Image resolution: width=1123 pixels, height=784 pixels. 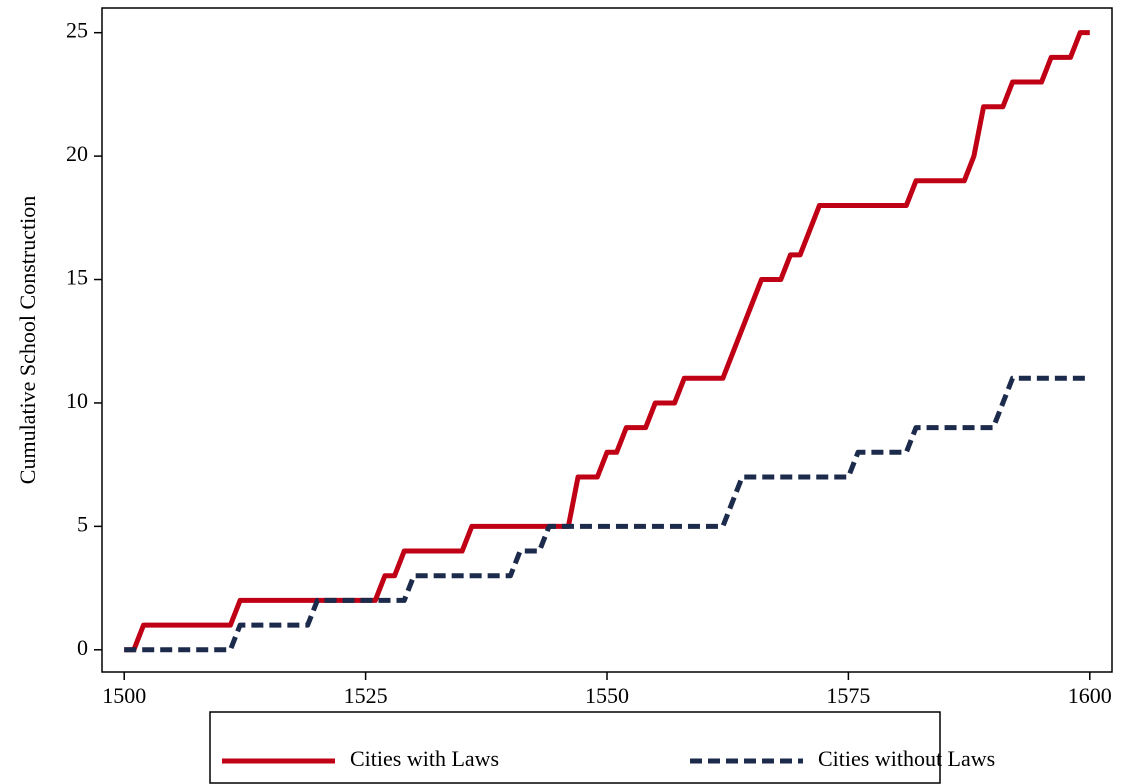 What do you see at coordinates (607, 695) in the screenshot?
I see `x-tick-label: 1550` at bounding box center [607, 695].